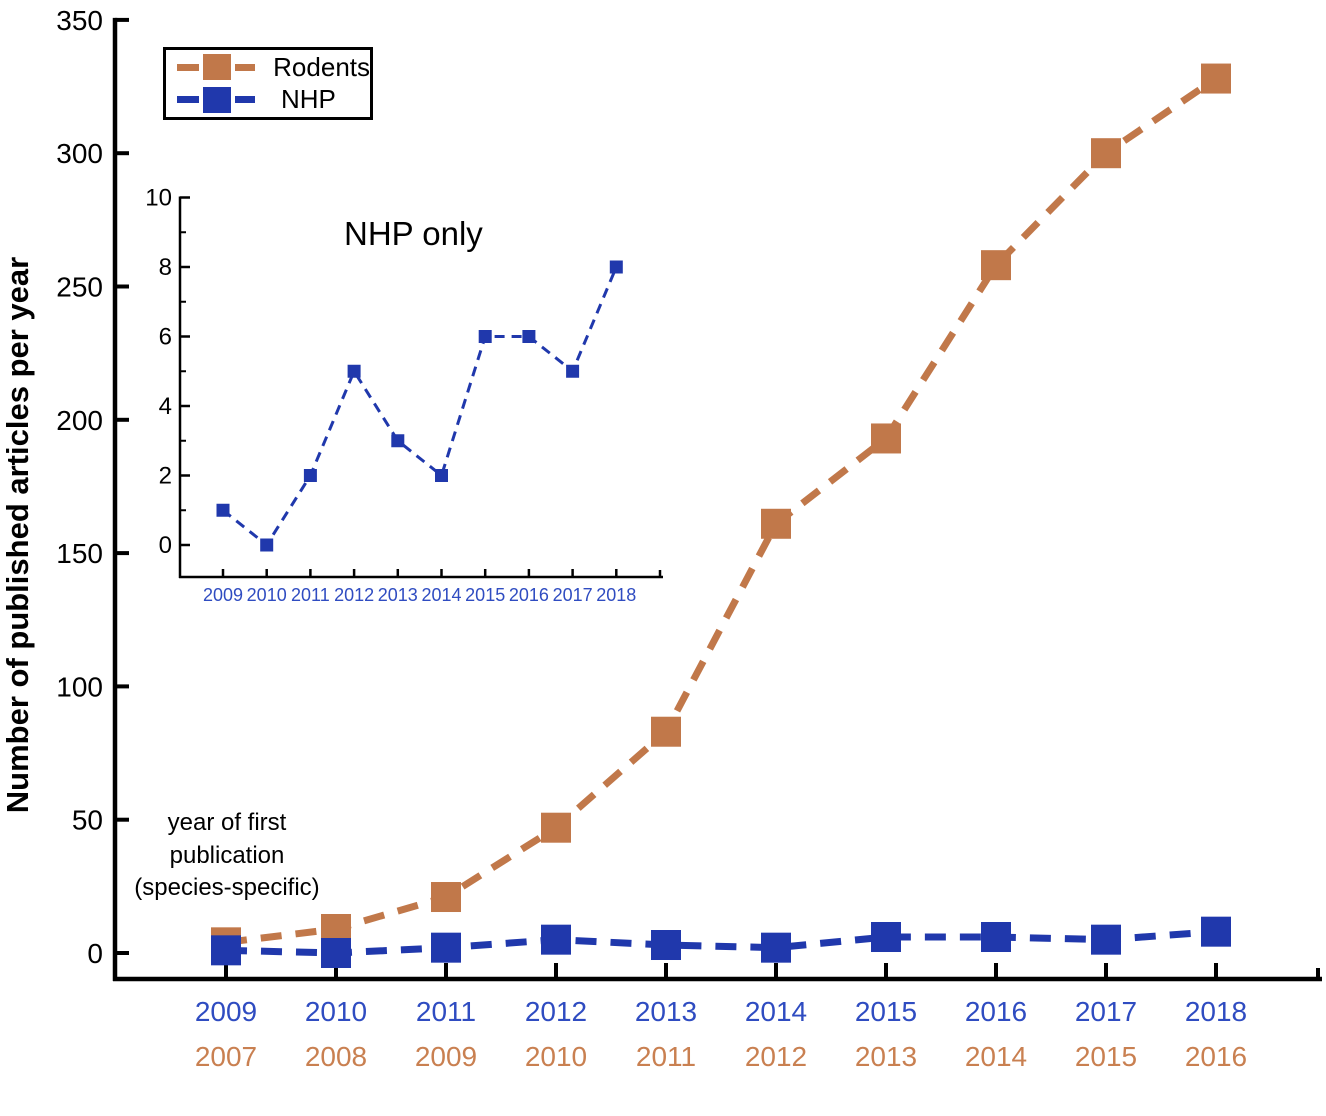  I want to click on inset-xlabel-2009: 2009, so click(223, 595).